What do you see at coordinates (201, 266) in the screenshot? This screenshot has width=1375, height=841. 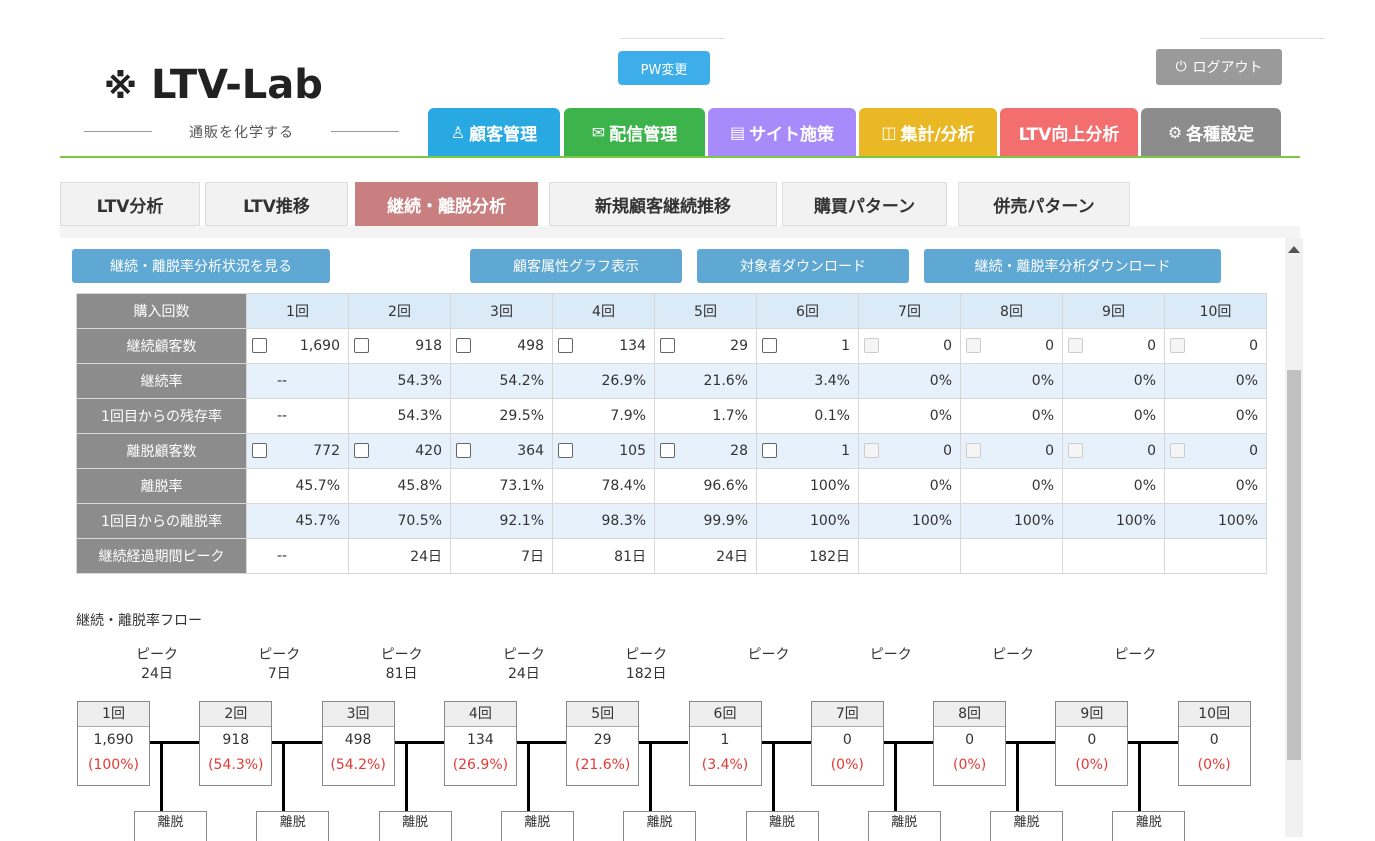 I see `view-status-button: 継続・離脱率分析状況を見る` at bounding box center [201, 266].